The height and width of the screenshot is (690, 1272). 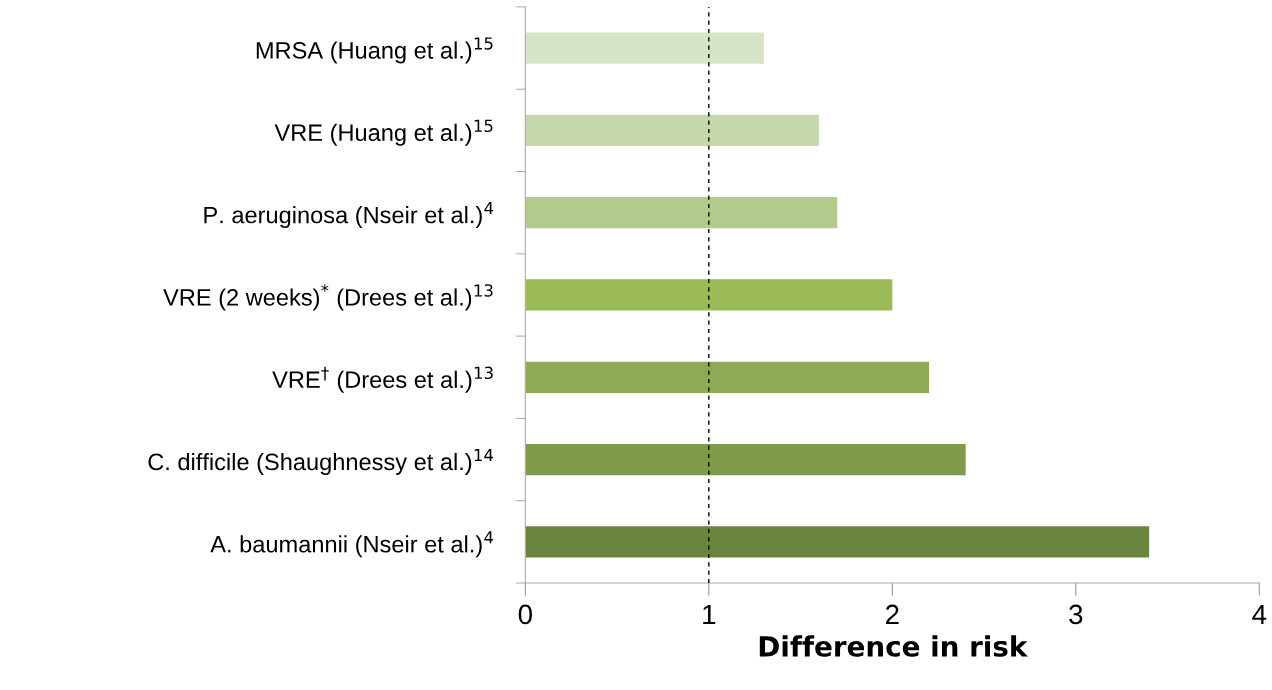 What do you see at coordinates (383, 132) in the screenshot?
I see `y-tick-label: VRE (Huang et al.)$^{15}$` at bounding box center [383, 132].